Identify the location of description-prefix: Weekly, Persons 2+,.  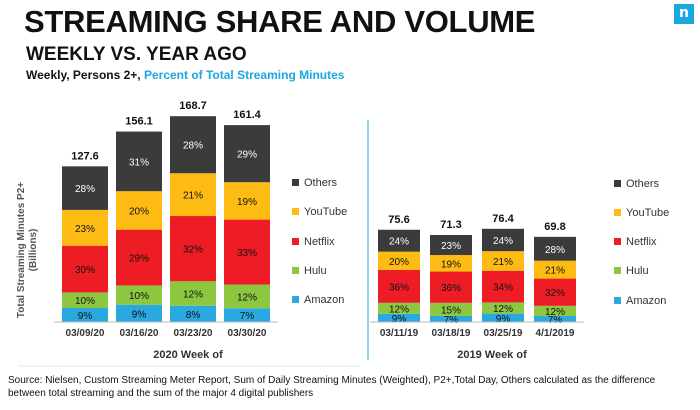
(85, 75).